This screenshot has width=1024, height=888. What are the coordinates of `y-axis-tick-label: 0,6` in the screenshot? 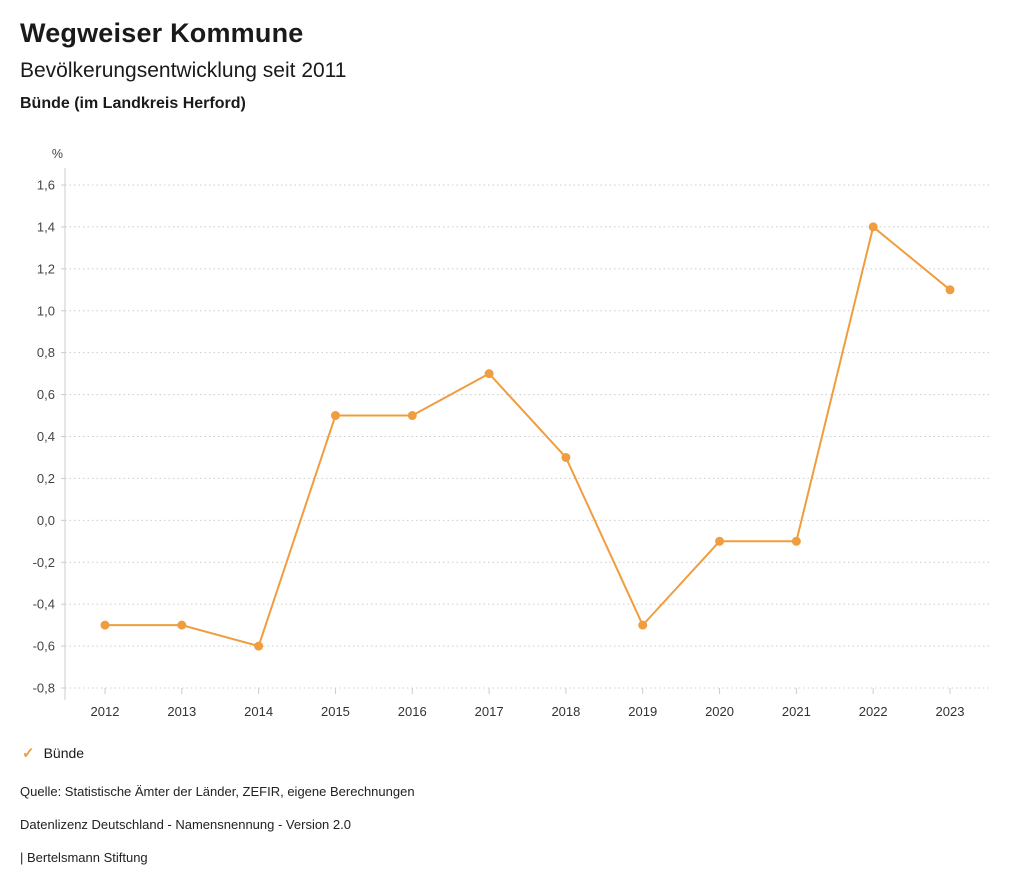 It's located at (46, 394).